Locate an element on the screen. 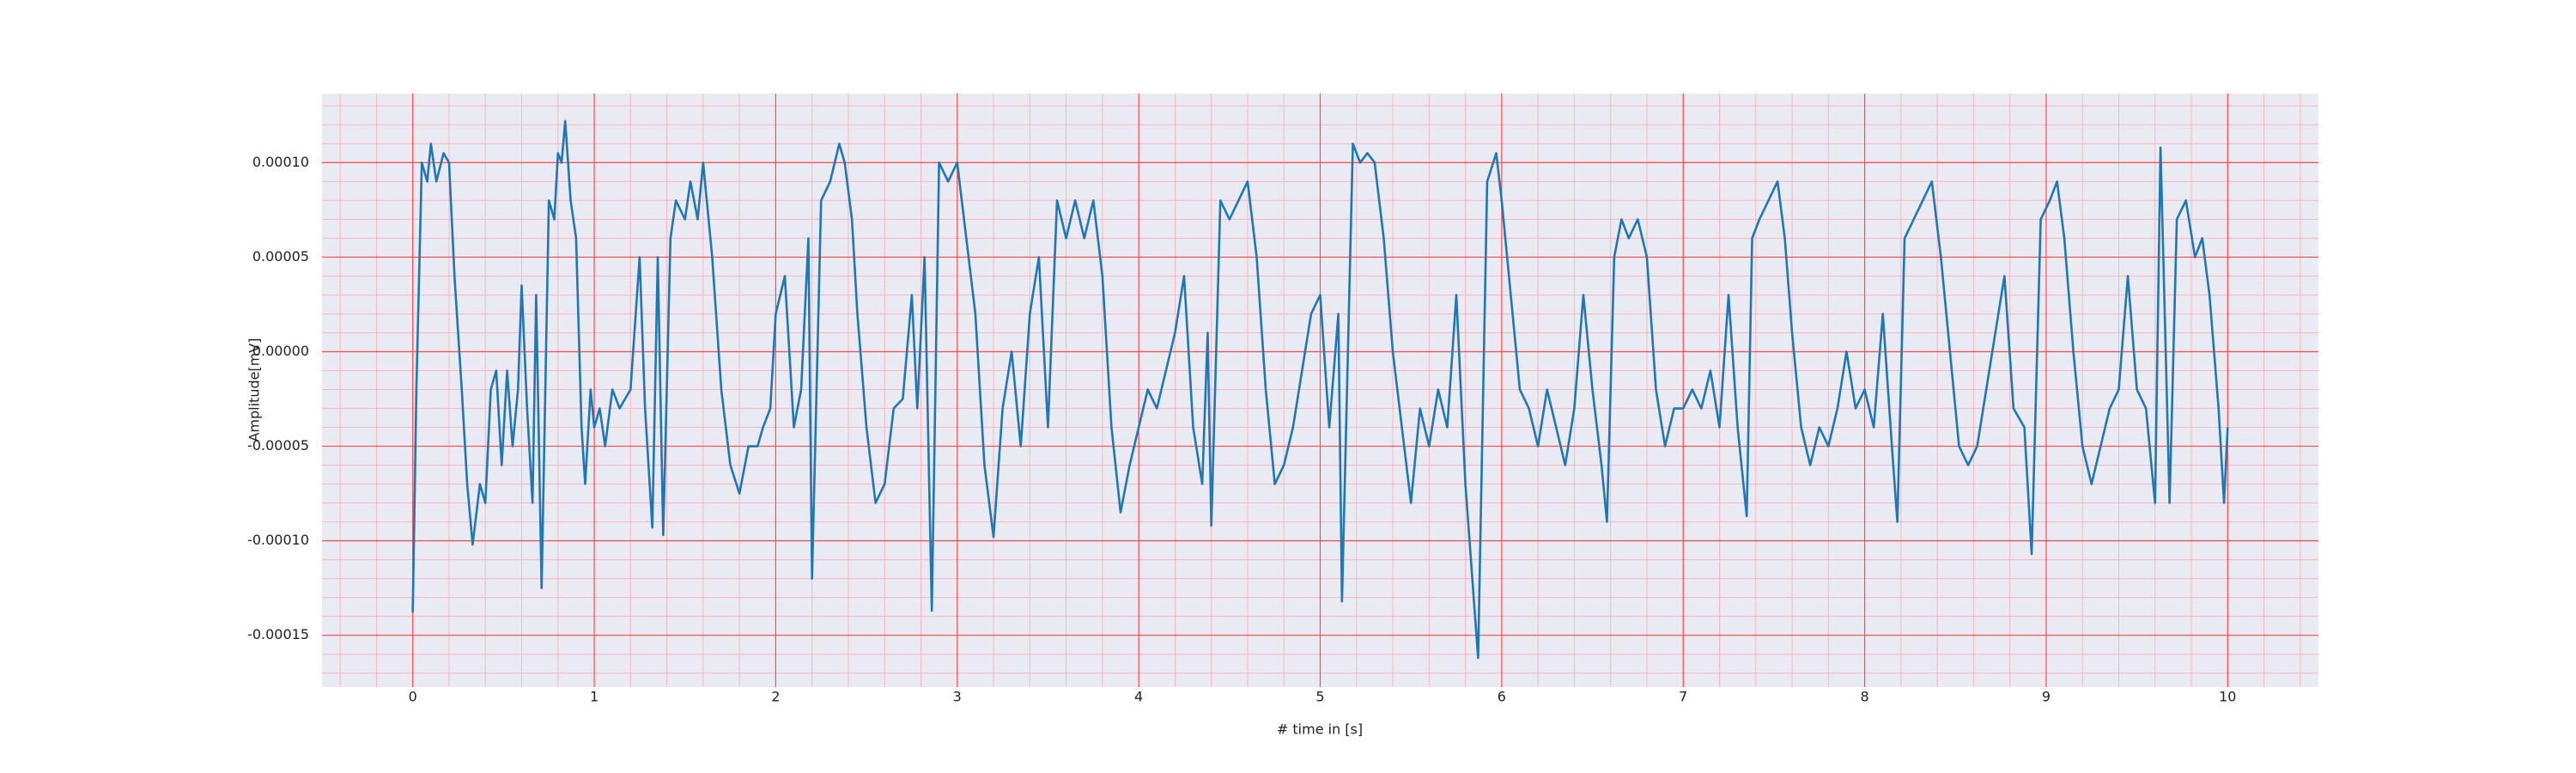 This screenshot has width=2576, height=773. x-tick-label: 7 is located at coordinates (1683, 697).